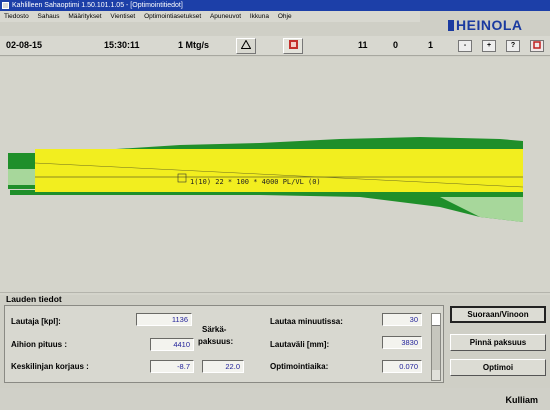 This screenshot has width=550, height=410. I want to click on wane-thickness-label-1: Särkä-, so click(214, 329).